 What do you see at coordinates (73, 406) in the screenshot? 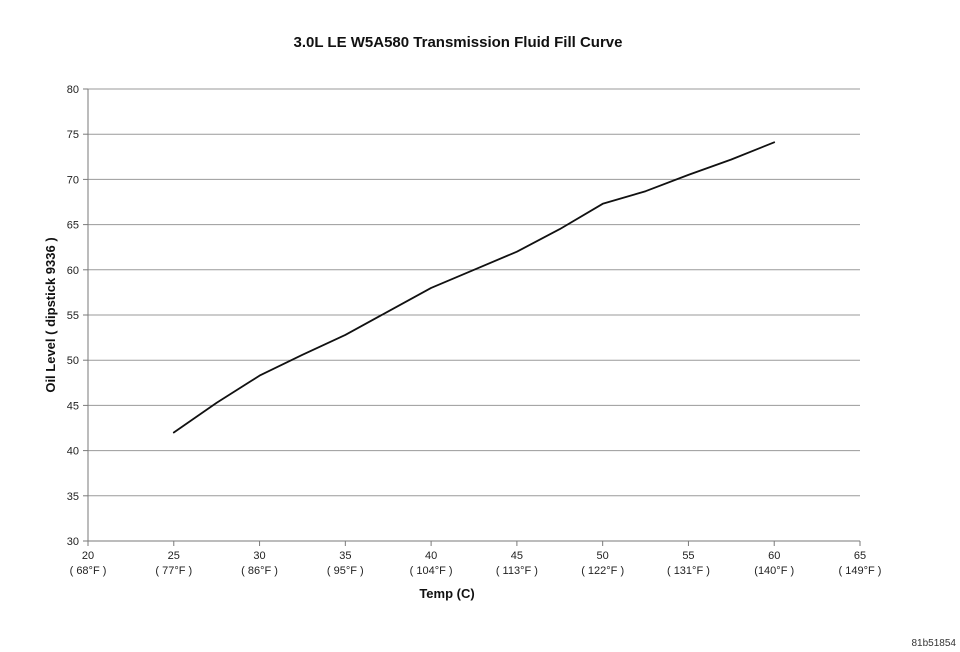
I see `y-tick-label-45: 45` at bounding box center [73, 406].